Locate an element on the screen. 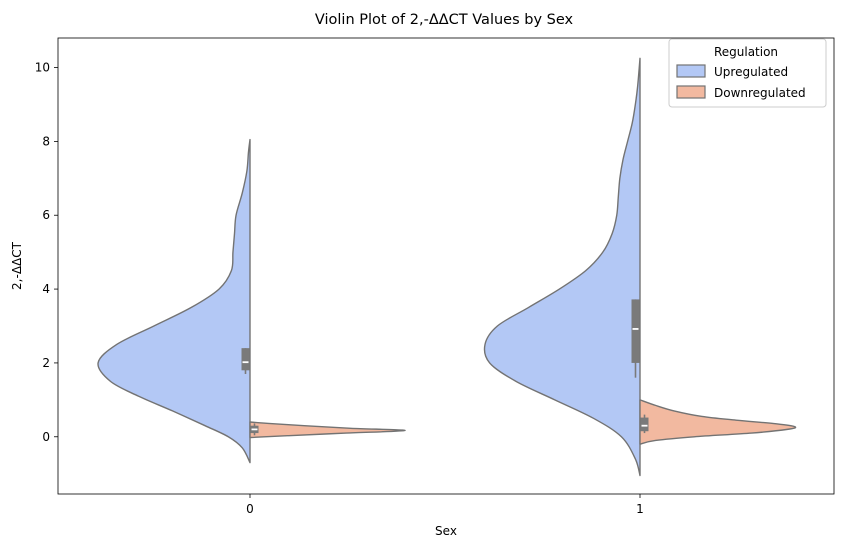 The width and height of the screenshot is (841, 547). x-axis-label: Sex is located at coordinates (446, 531).